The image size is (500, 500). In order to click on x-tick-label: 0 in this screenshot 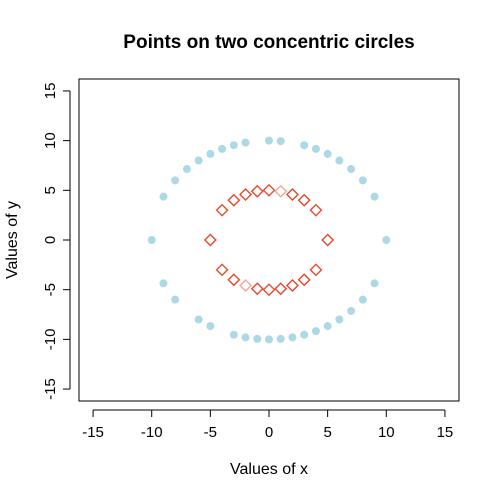, I will do `click(269, 432)`.